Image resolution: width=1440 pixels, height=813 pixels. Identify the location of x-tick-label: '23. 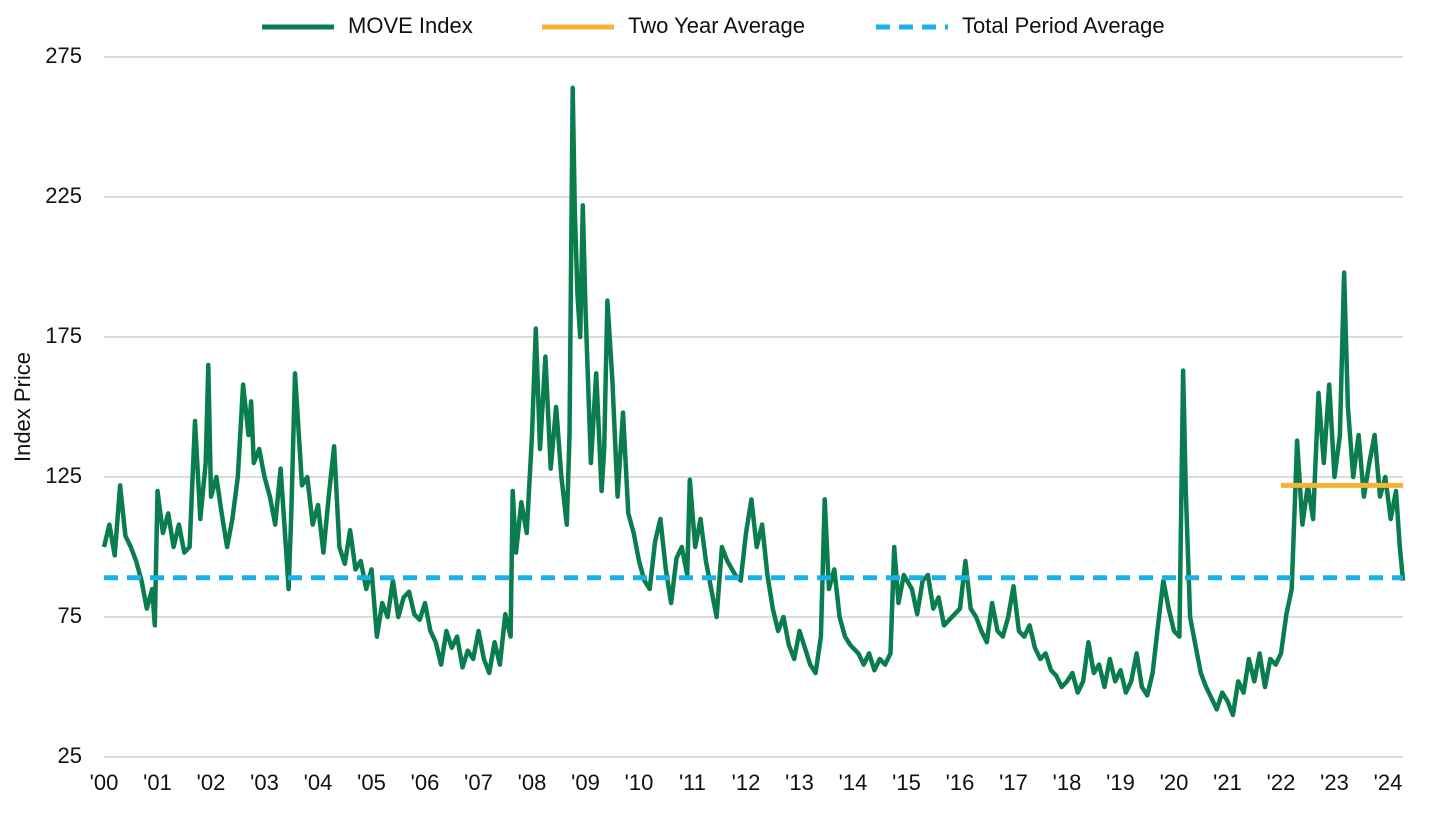
(1334, 782).